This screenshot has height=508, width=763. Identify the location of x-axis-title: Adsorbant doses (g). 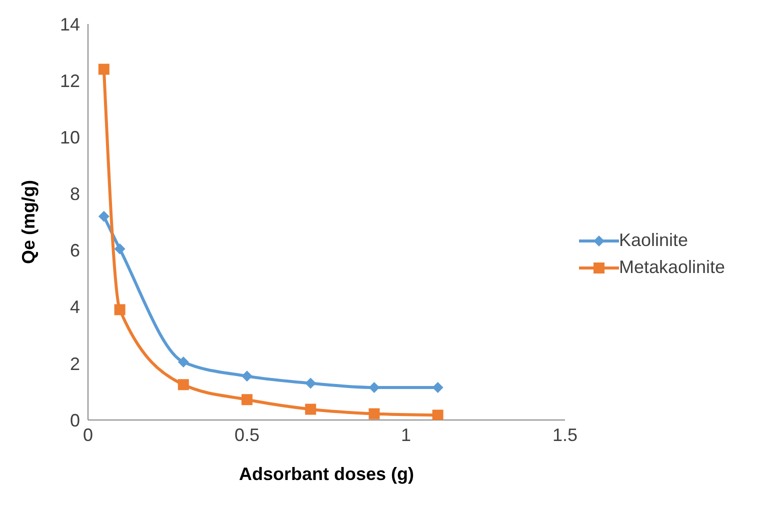
(326, 474).